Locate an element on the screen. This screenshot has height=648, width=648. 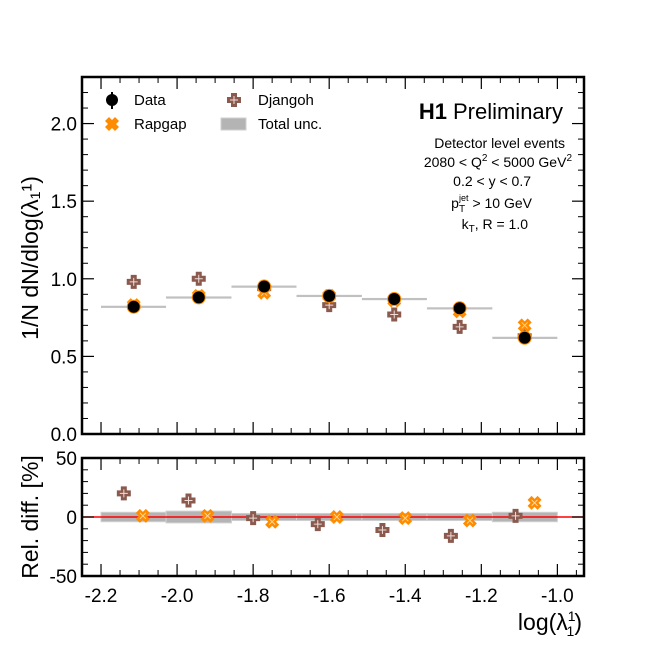
main-ytick-label: 0.0 is located at coordinates (64, 435).